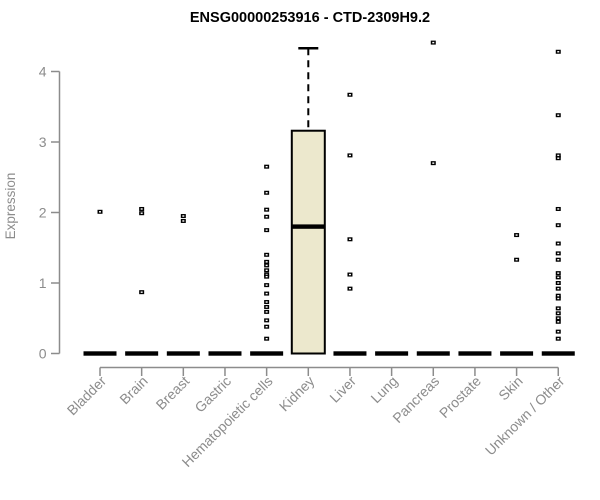 The width and height of the screenshot is (600, 500). Describe the element at coordinates (10, 206) in the screenshot. I see `y-axis-label: Expression` at that location.